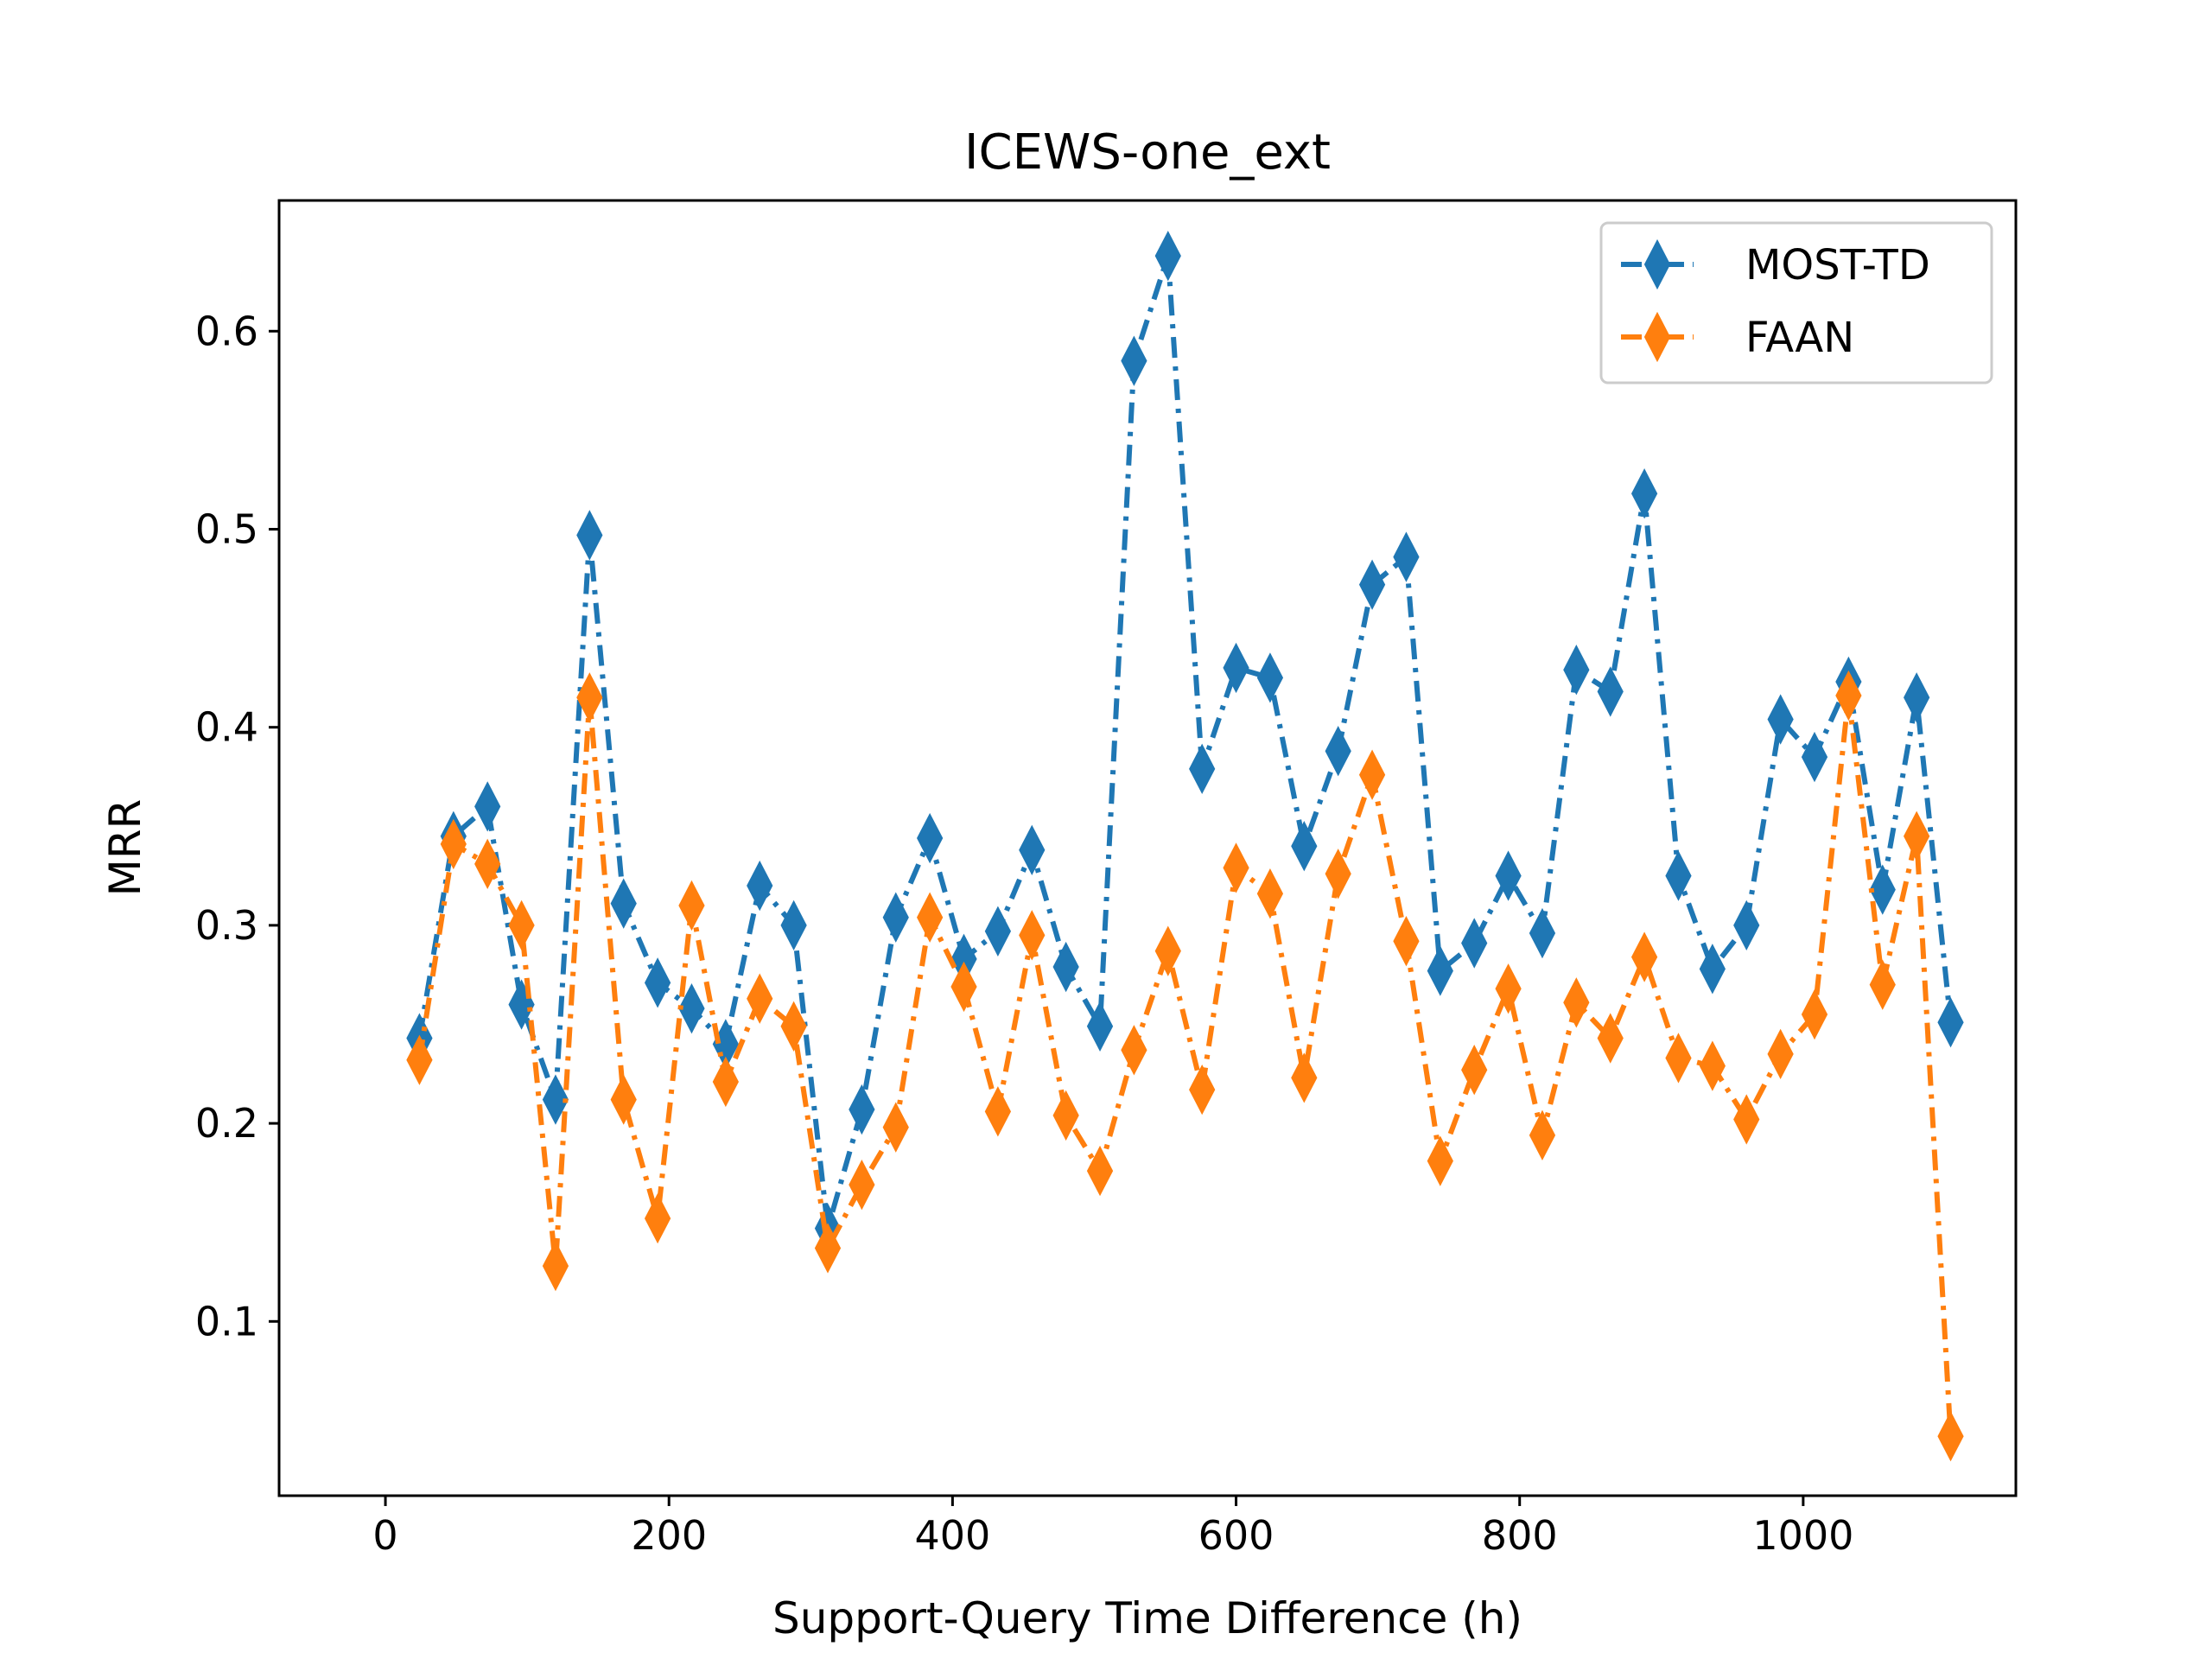 This screenshot has height=1659, width=2212. What do you see at coordinates (952, 1535) in the screenshot?
I see `x-tick-label: 400` at bounding box center [952, 1535].